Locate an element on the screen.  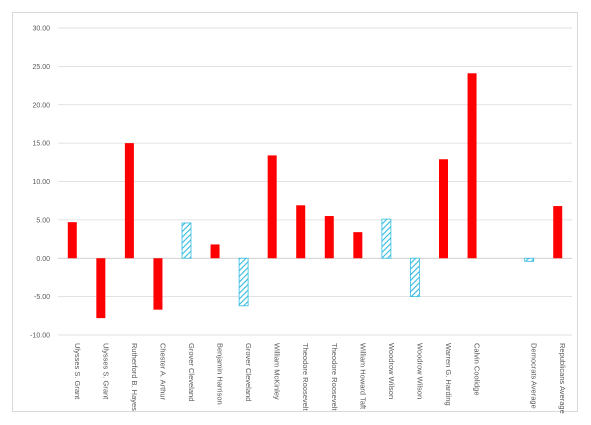
x-category-label: Chester A. Arthur is located at coordinates (162, 372).